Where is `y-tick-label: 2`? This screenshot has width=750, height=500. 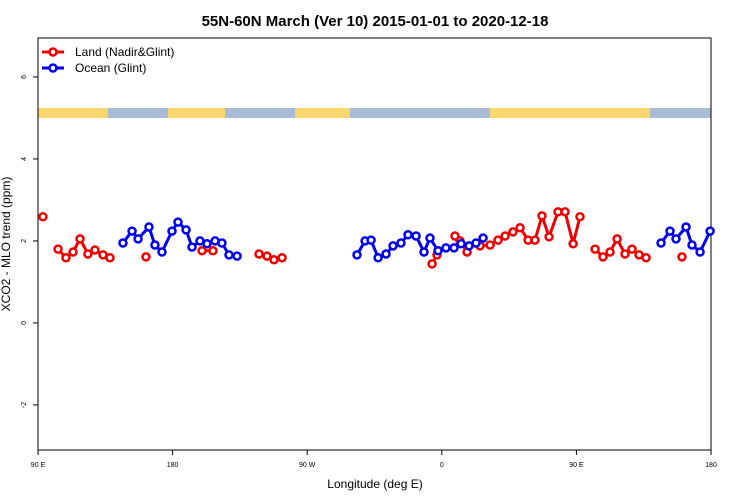
y-tick-label: 2 is located at coordinates (24, 241).